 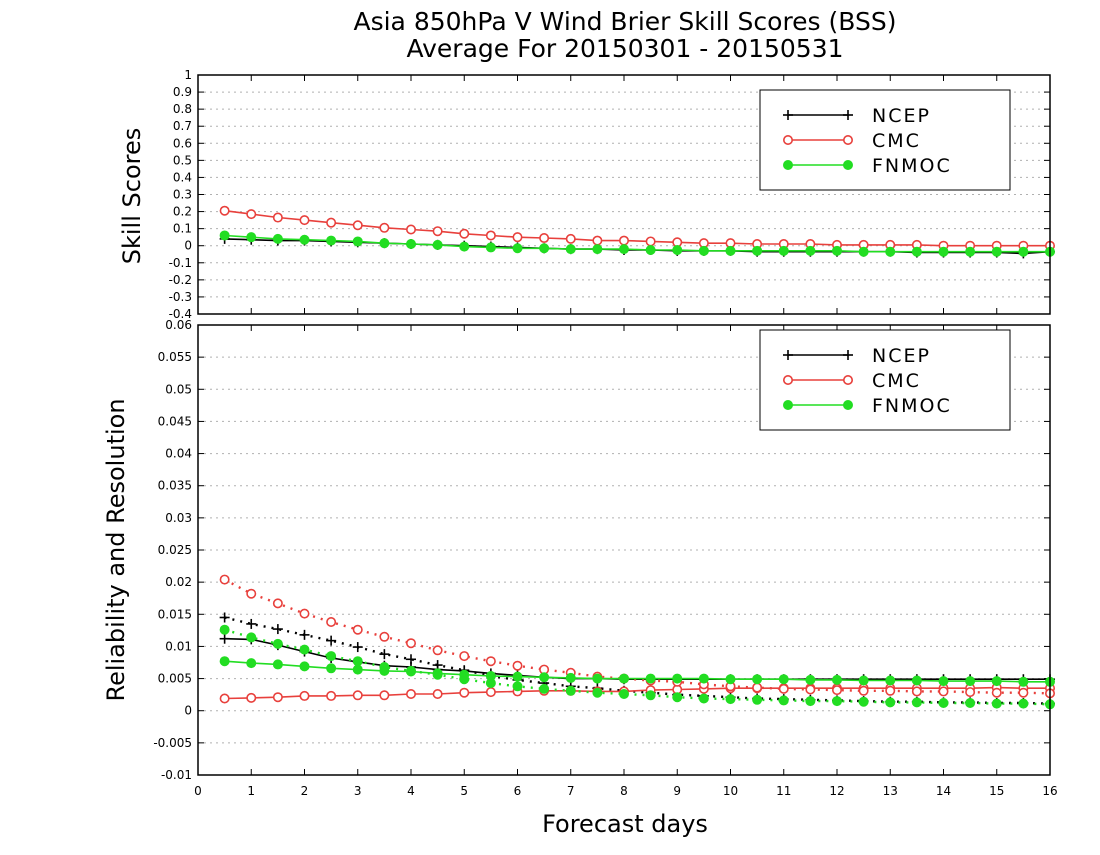 I want to click on bottom-y-tick-label: 0.015, so click(x=175, y=614).